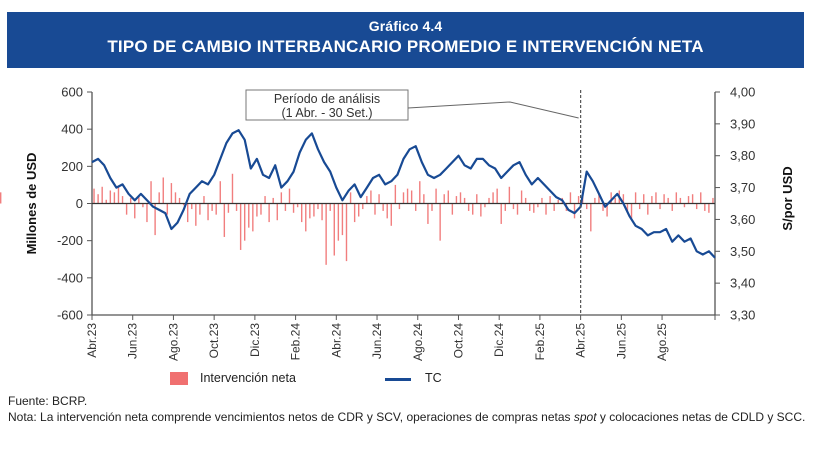 This screenshot has height=452, width=818. I want to click on left-axis-tick-label: -200, so click(70, 240).